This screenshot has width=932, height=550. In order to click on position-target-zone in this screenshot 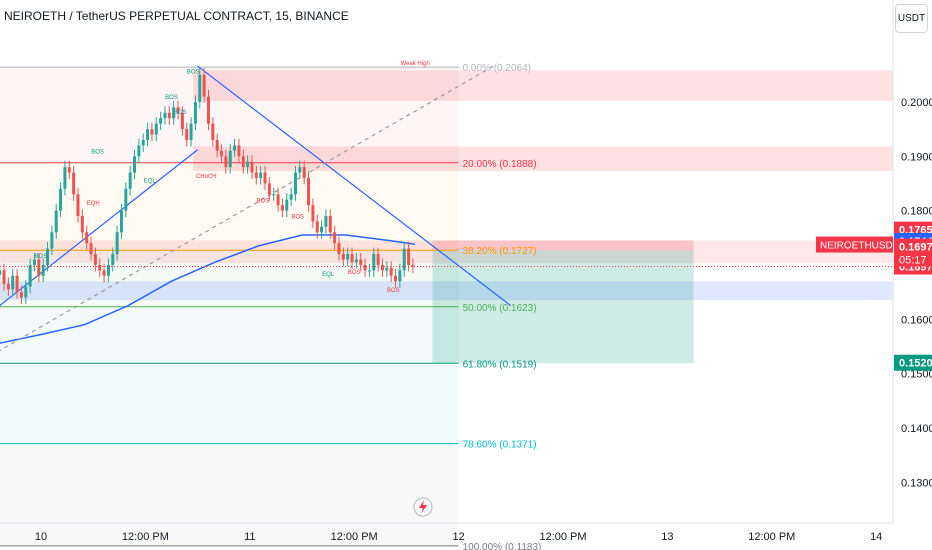, I will do `click(563, 307)`.